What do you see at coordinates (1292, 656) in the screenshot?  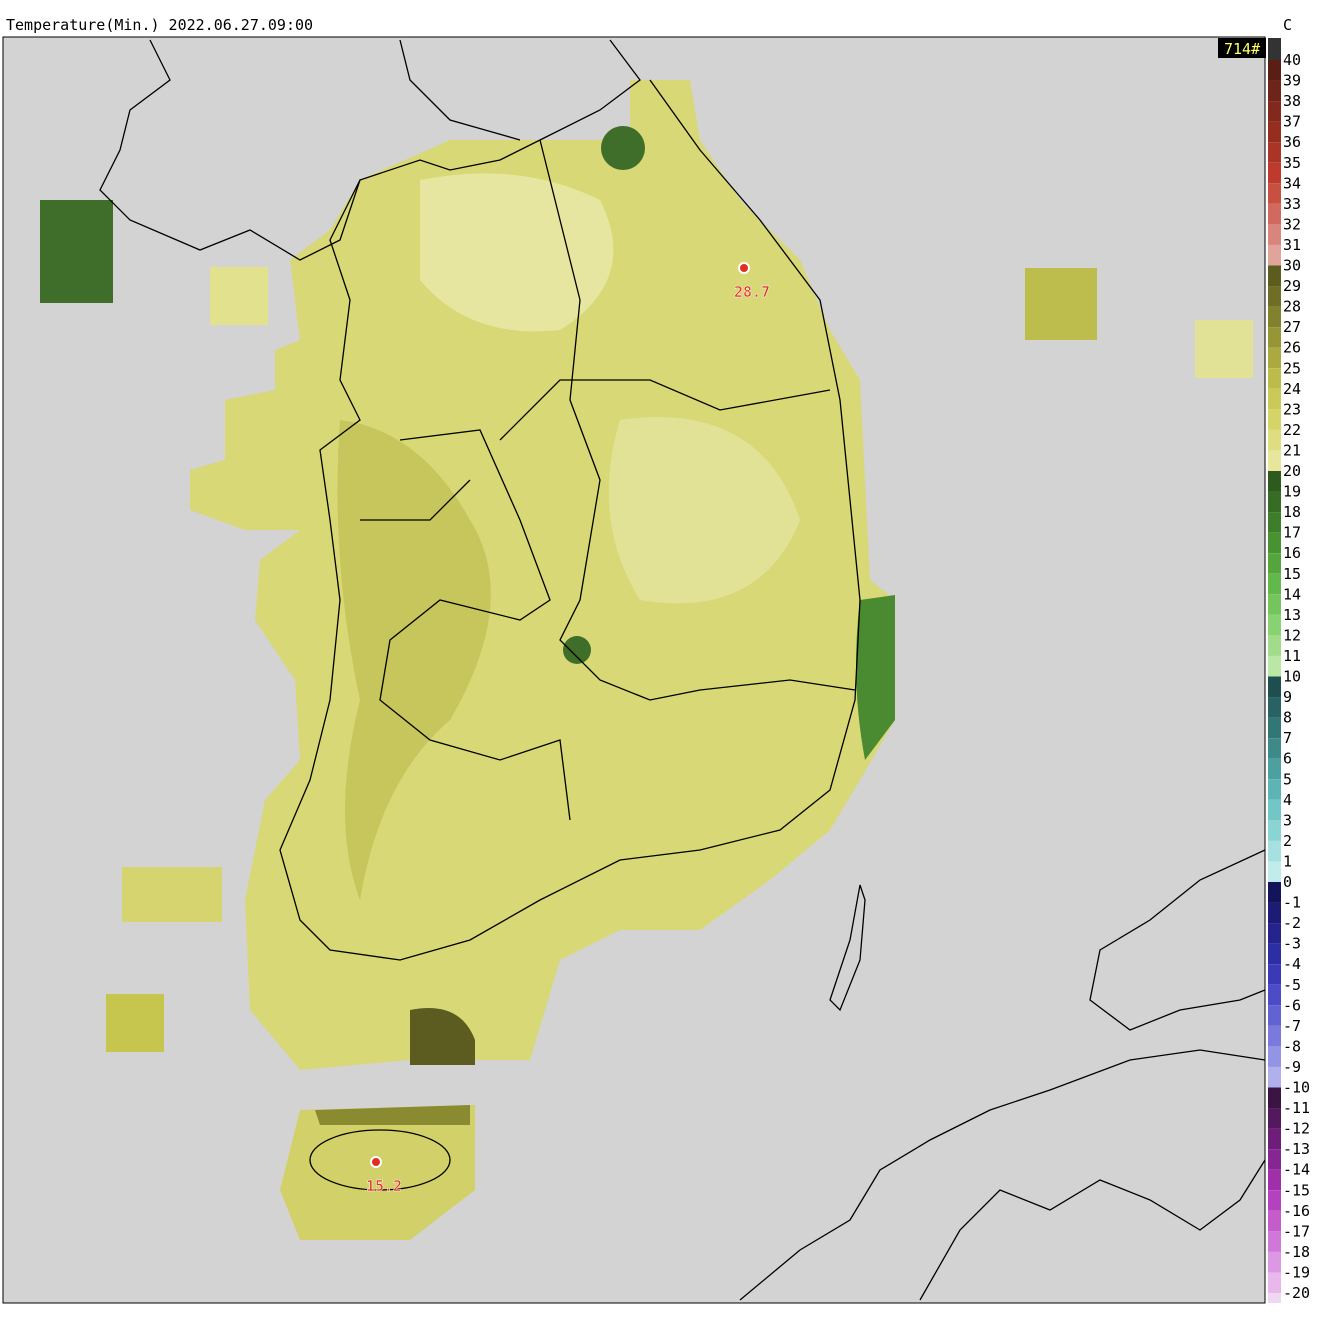 I see `legend-label: 11` at bounding box center [1292, 656].